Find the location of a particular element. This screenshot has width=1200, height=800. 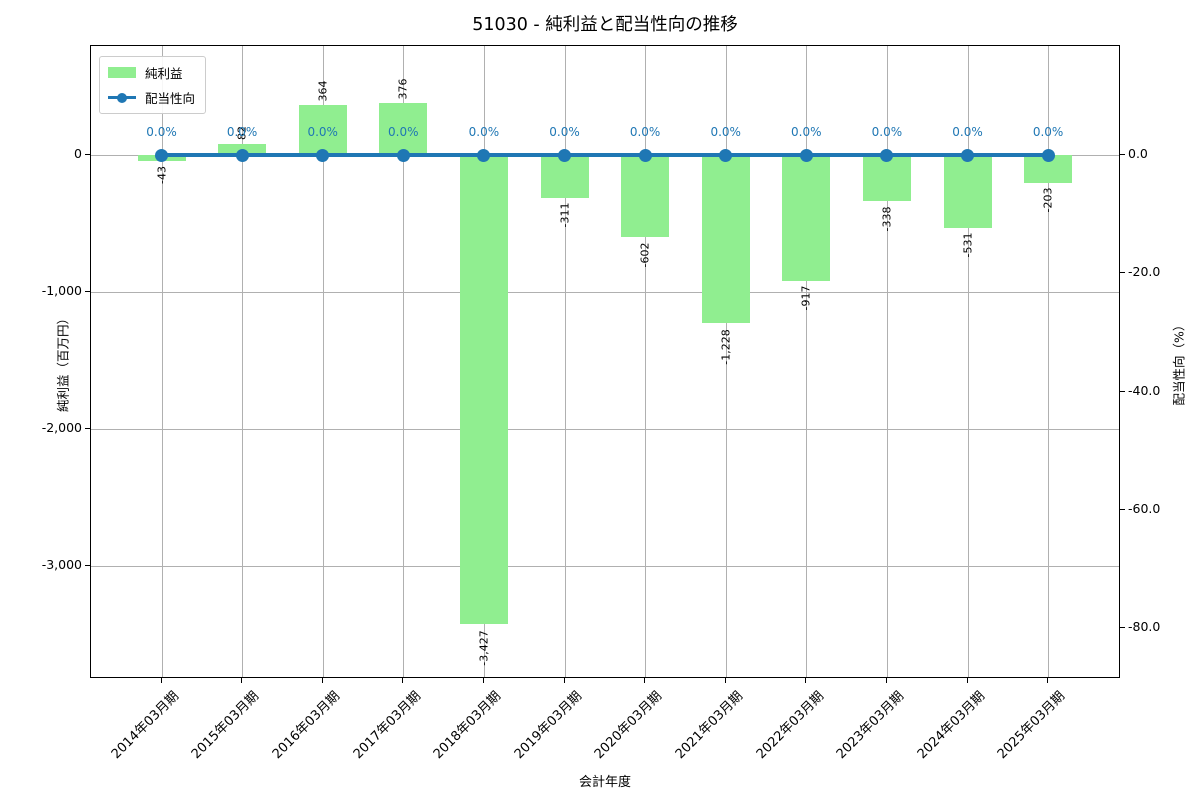

bar-value-label: -3,427 is located at coordinates (484, 648).